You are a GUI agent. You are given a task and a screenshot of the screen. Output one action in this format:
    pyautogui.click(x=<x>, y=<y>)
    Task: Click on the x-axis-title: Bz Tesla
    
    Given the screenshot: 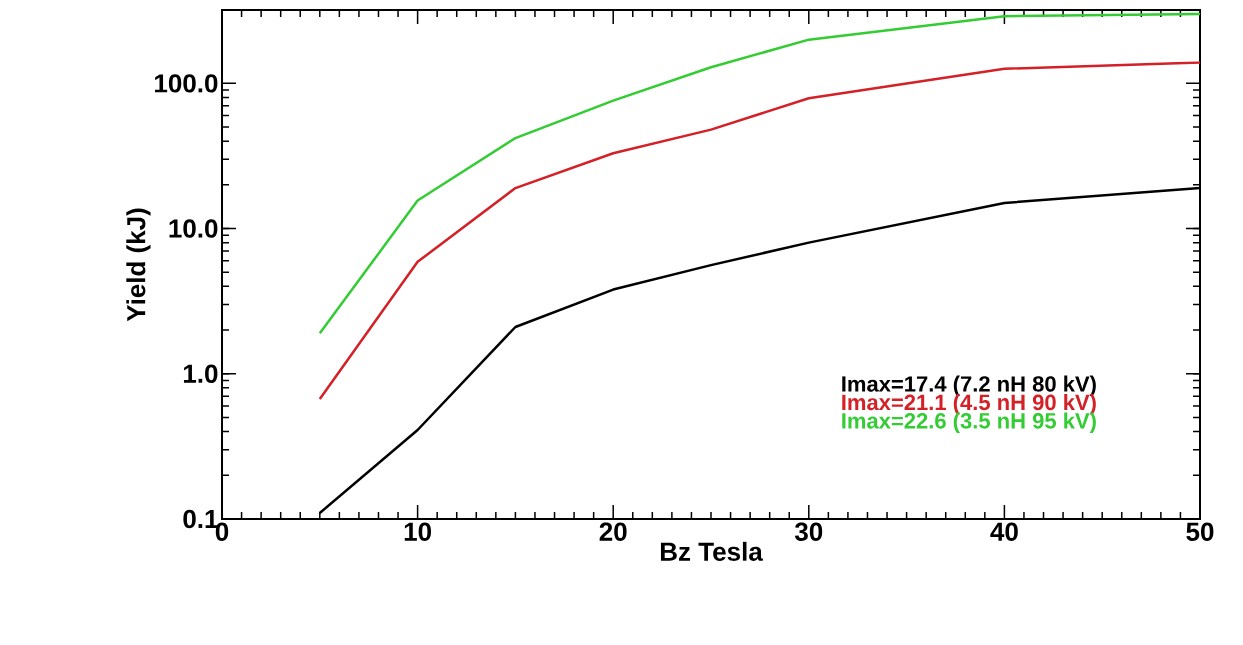 What is the action you would take?
    pyautogui.click(x=711, y=551)
    